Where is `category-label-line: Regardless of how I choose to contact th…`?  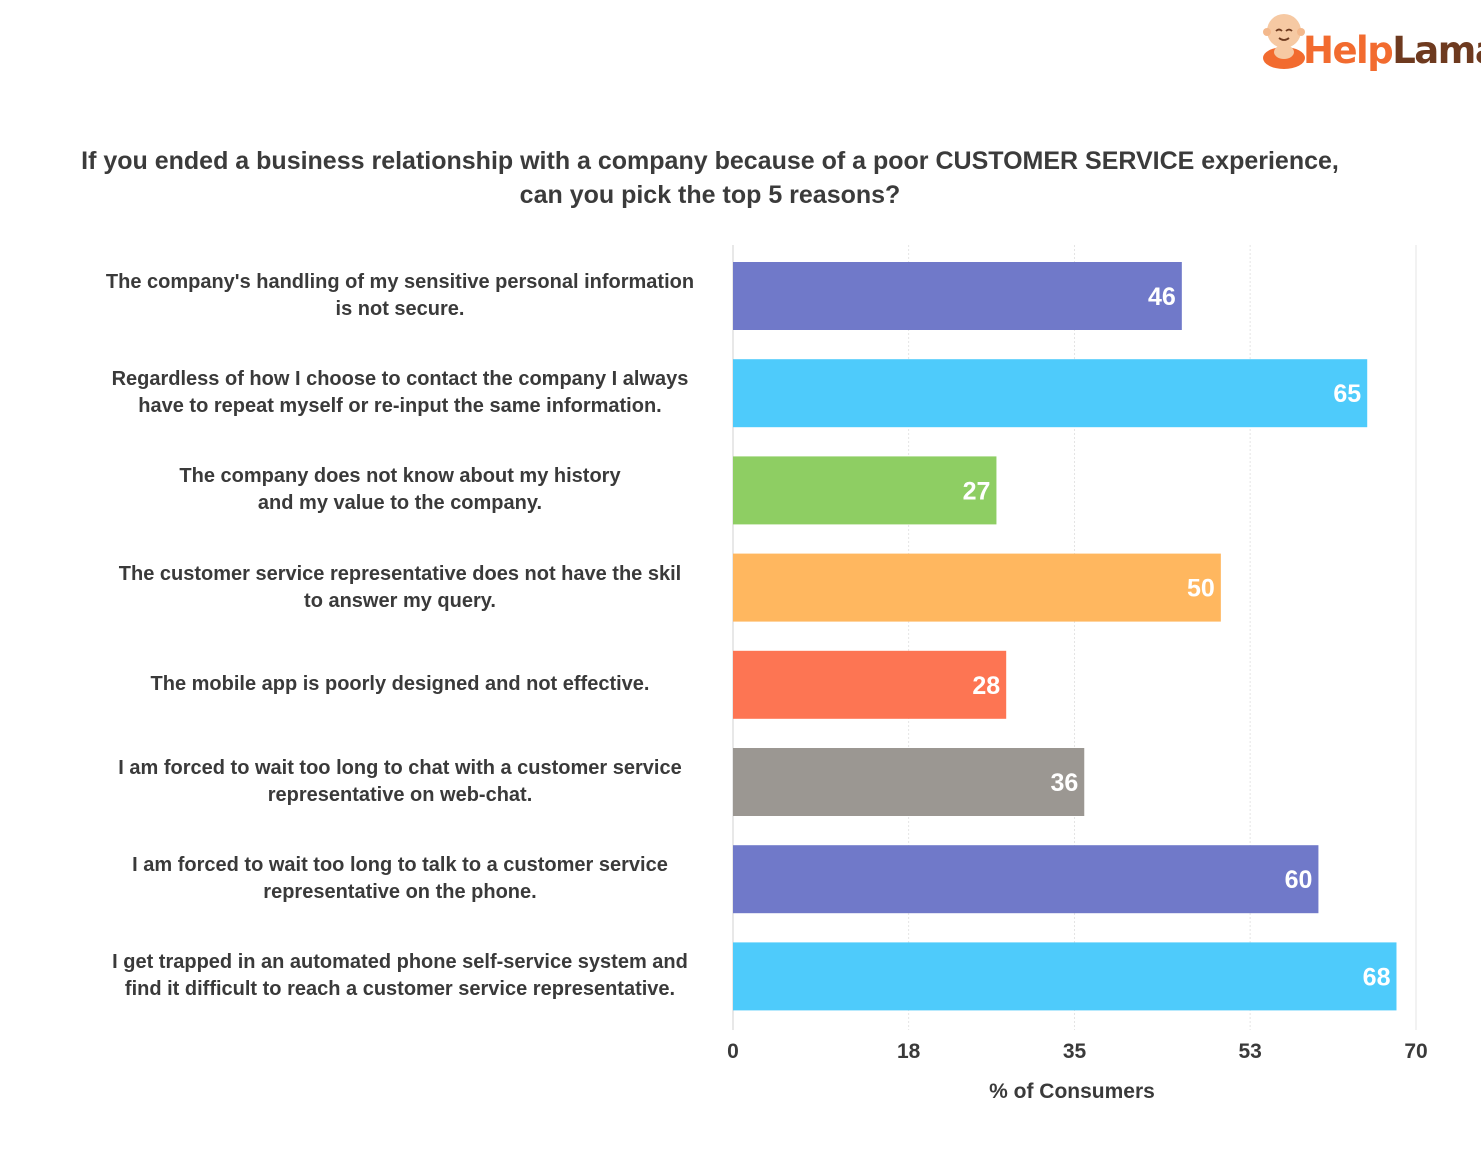
category-label-line: Regardless of how I choose to contact th… is located at coordinates (400, 379).